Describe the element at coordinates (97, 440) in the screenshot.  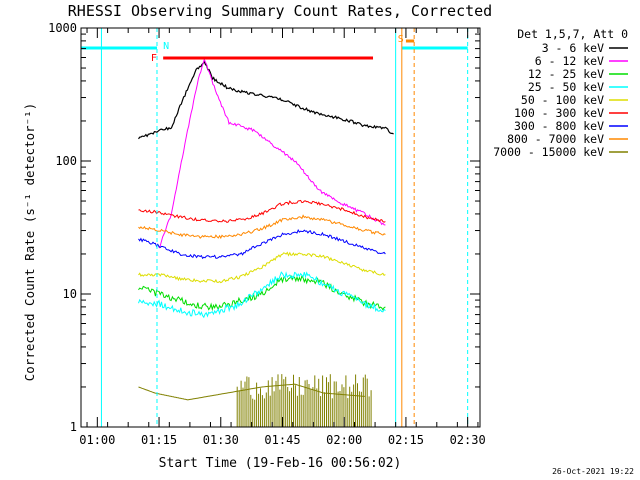
I see `x-tick-label: 01:00` at that location.